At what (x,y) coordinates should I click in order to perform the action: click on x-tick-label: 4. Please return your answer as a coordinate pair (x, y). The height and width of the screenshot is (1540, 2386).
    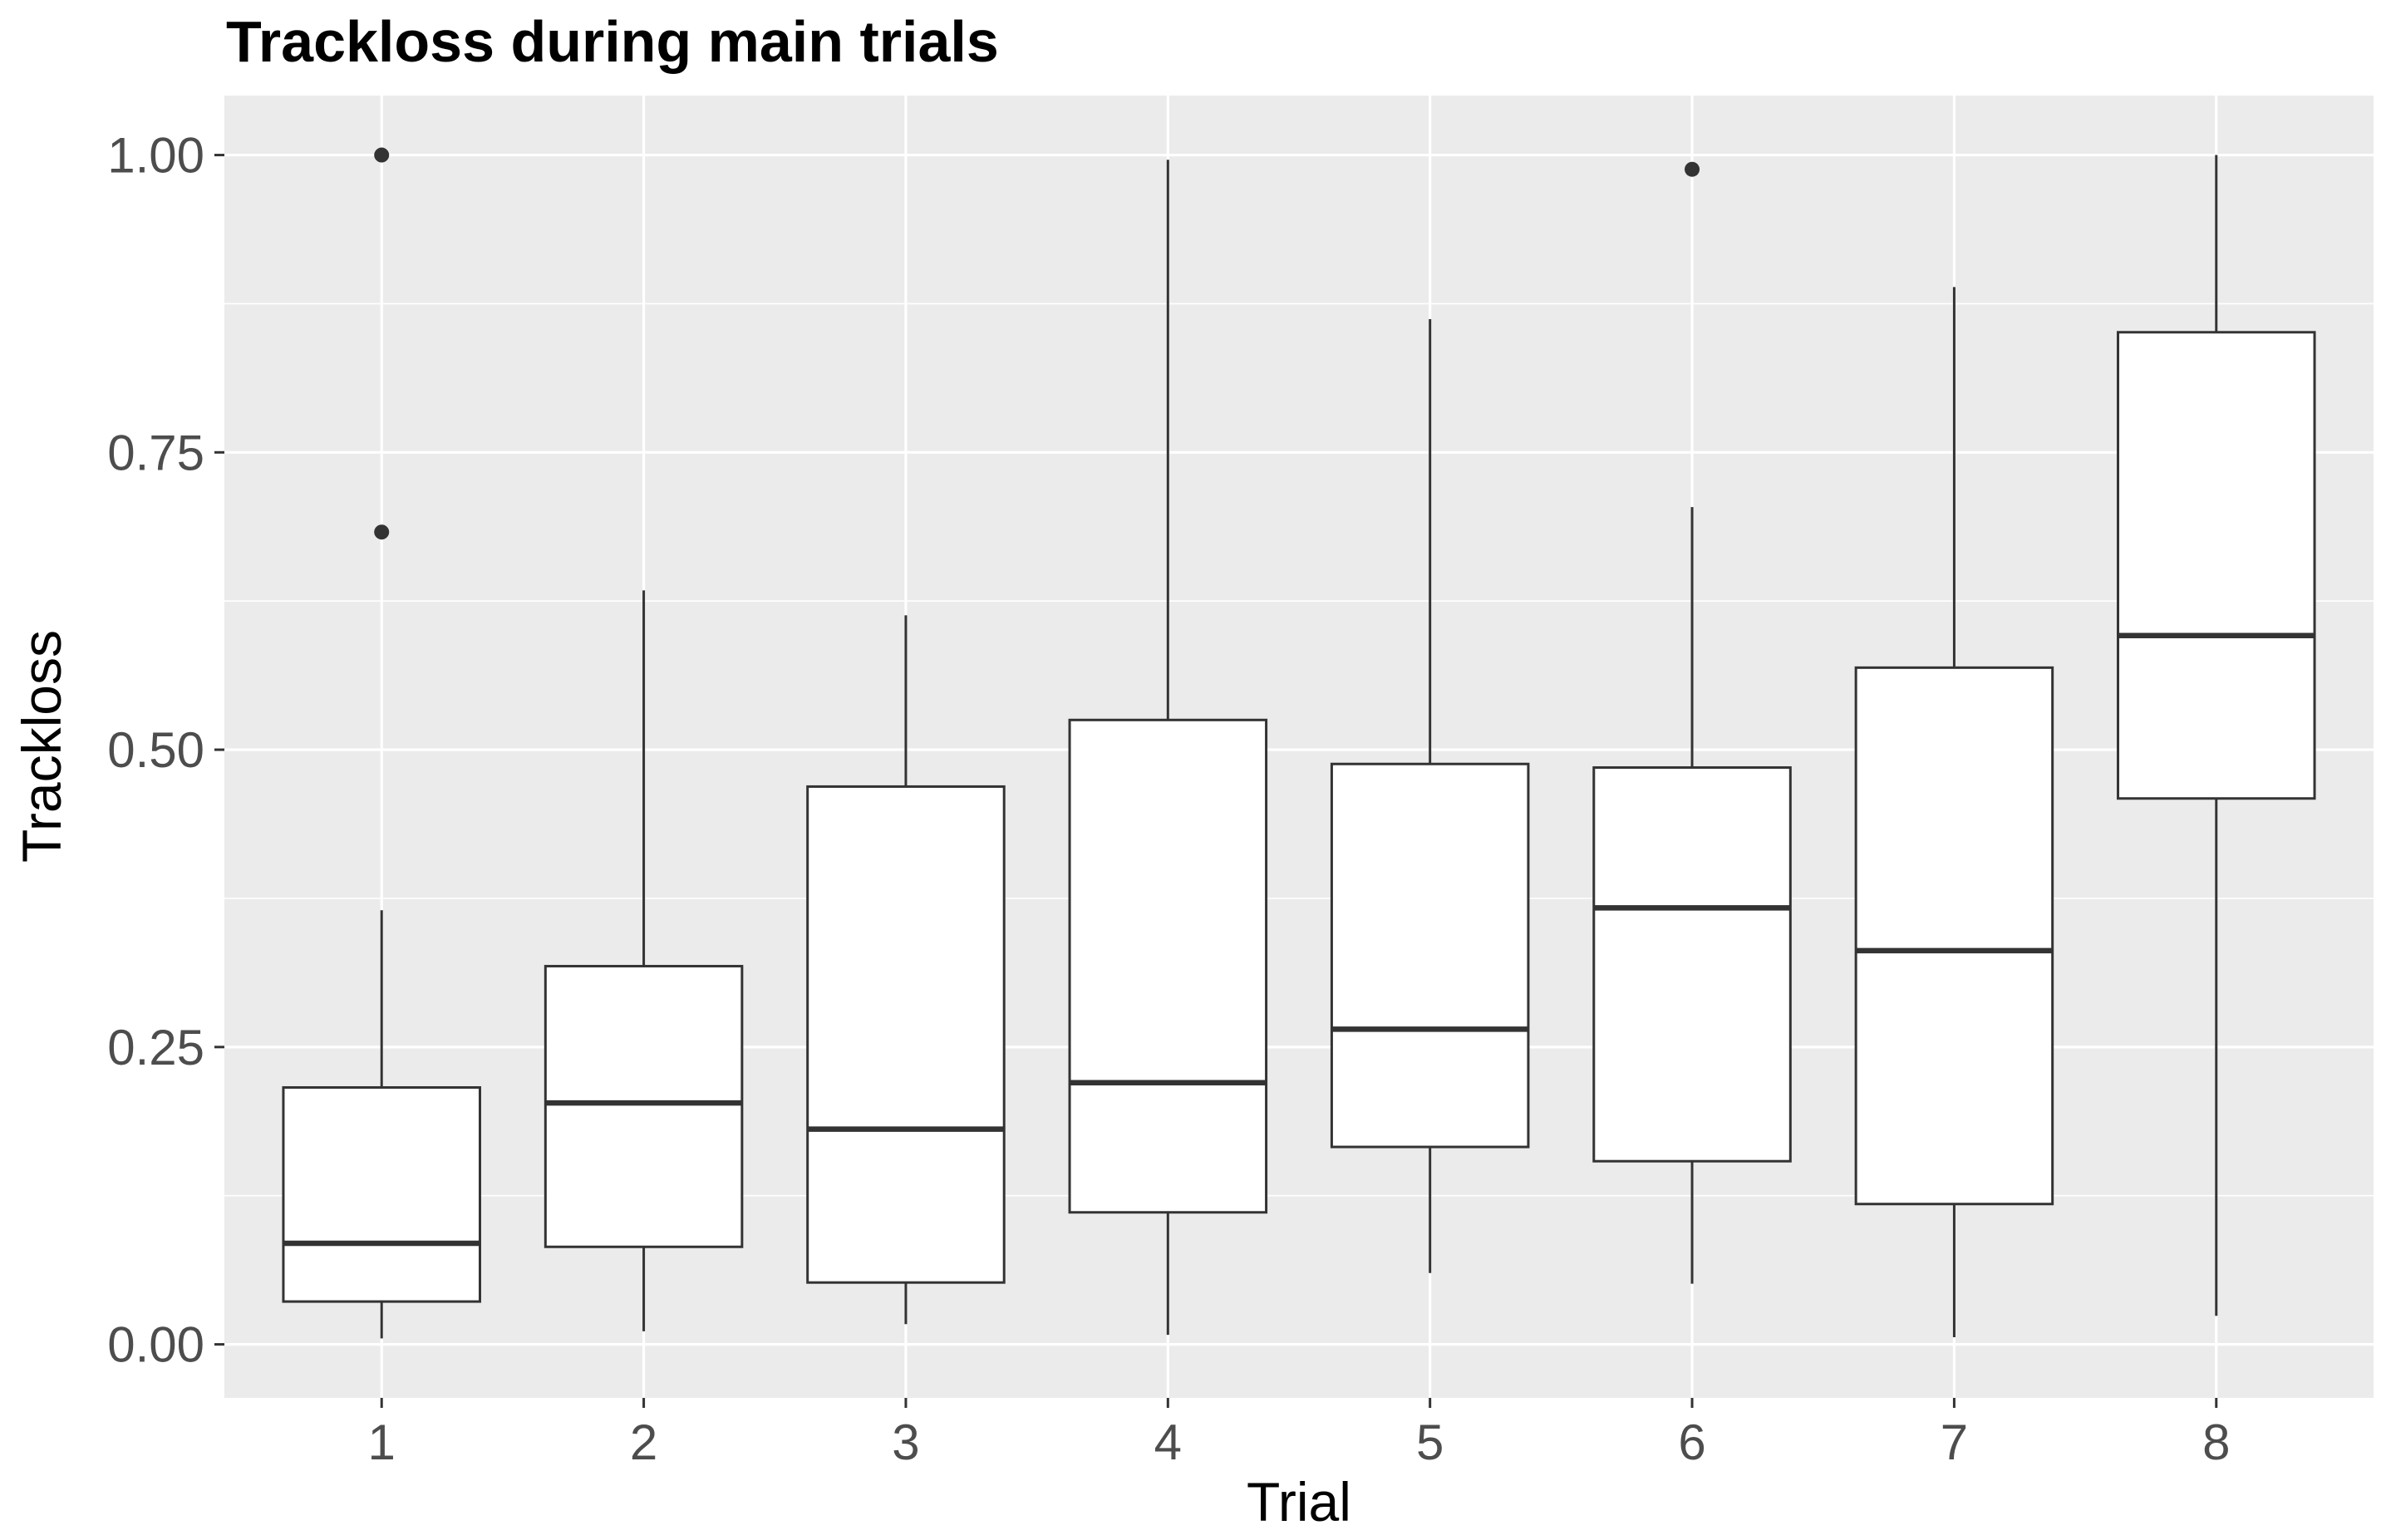
    Looking at the image, I should click on (1168, 1442).